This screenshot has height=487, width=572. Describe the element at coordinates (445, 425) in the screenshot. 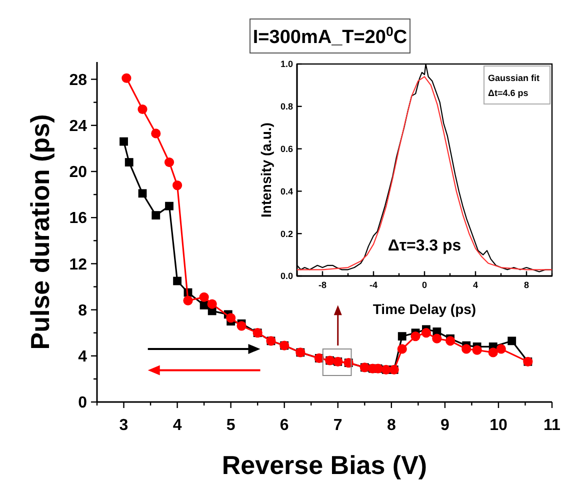

I see `x-tick-label: 9` at that location.